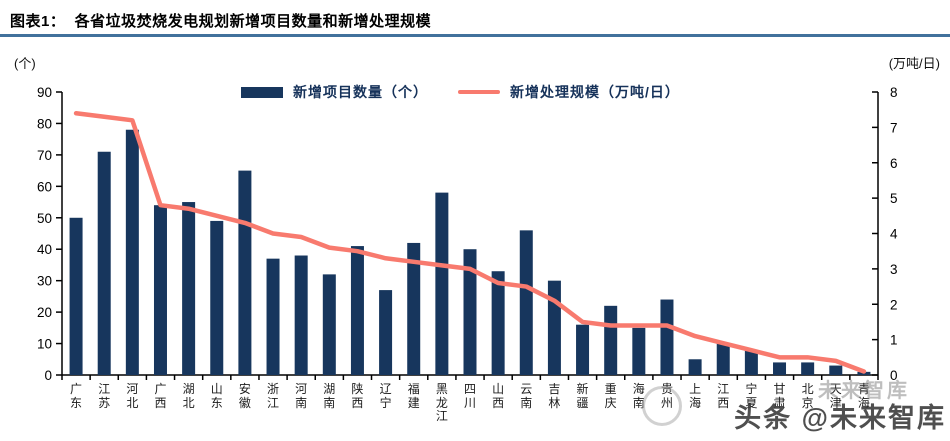 The width and height of the screenshot is (950, 441). I want to click on legend-line-swatch, so click(479, 92).